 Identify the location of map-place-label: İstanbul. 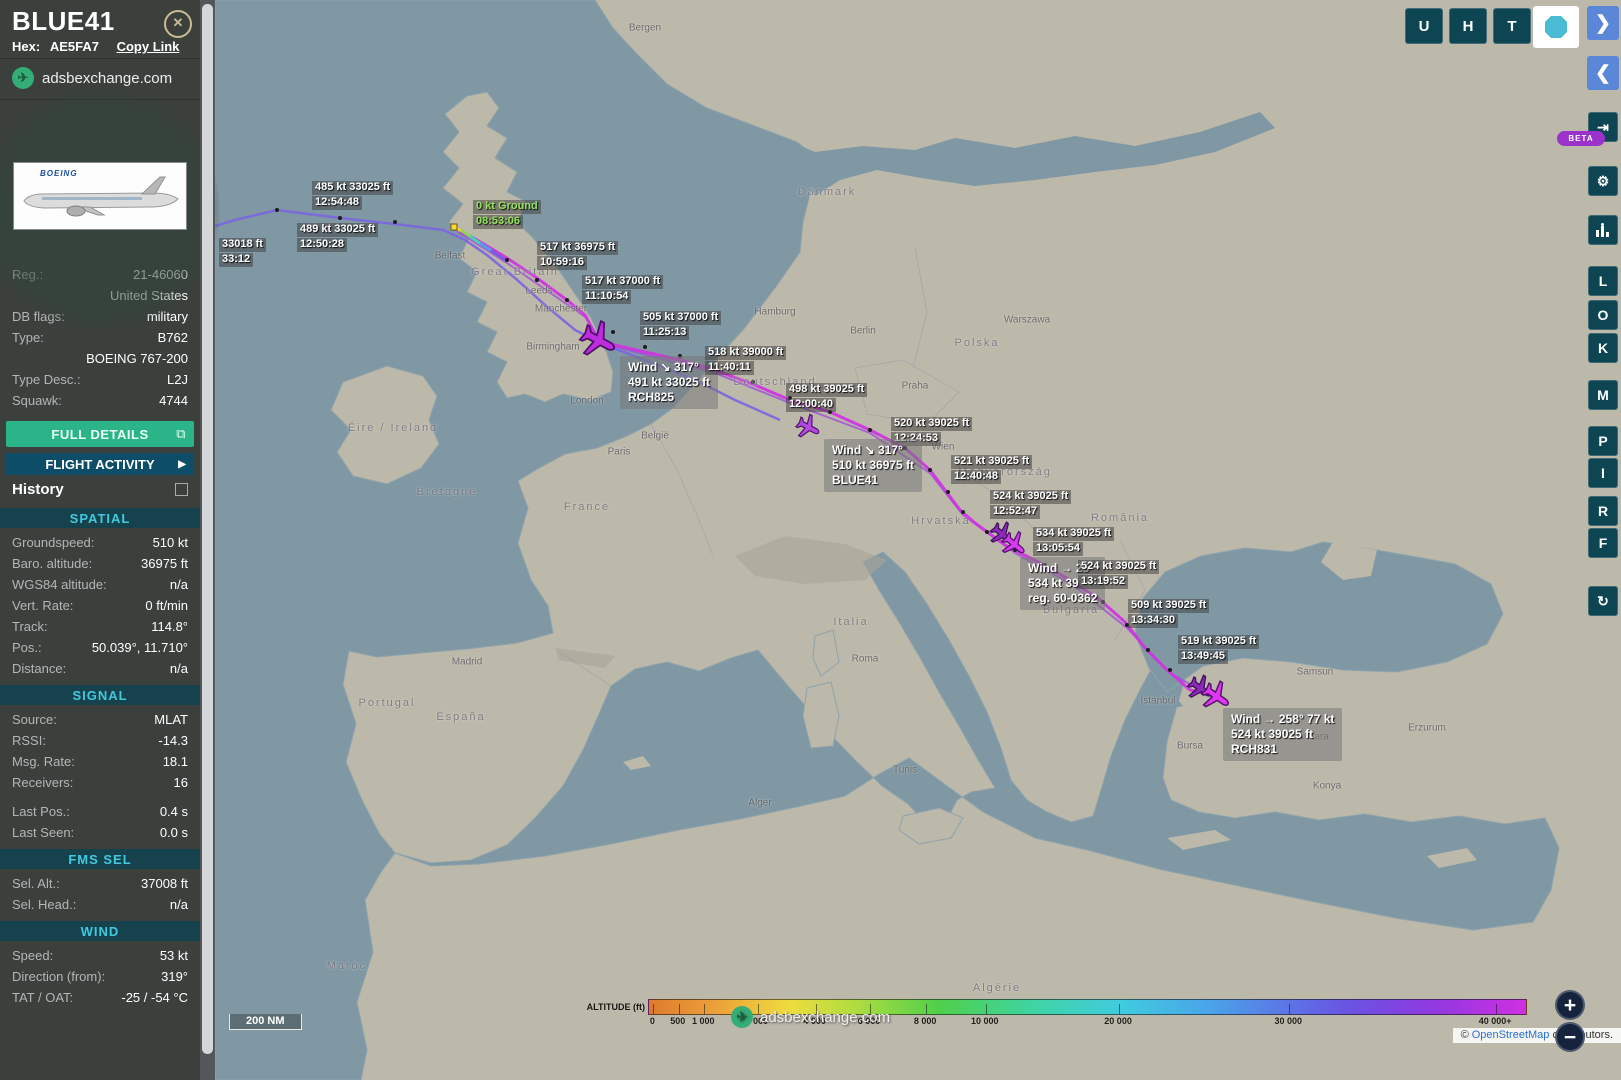
(1158, 701).